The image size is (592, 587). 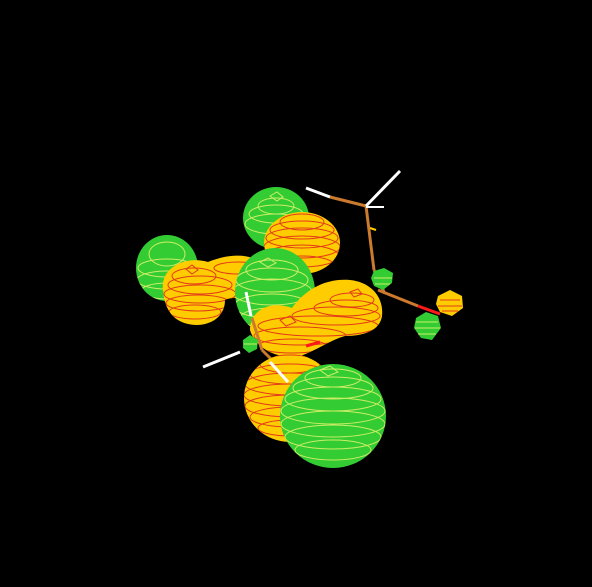 What do you see at coordinates (333, 416) in the screenshot?
I see `orbital-lobe-positive` at bounding box center [333, 416].